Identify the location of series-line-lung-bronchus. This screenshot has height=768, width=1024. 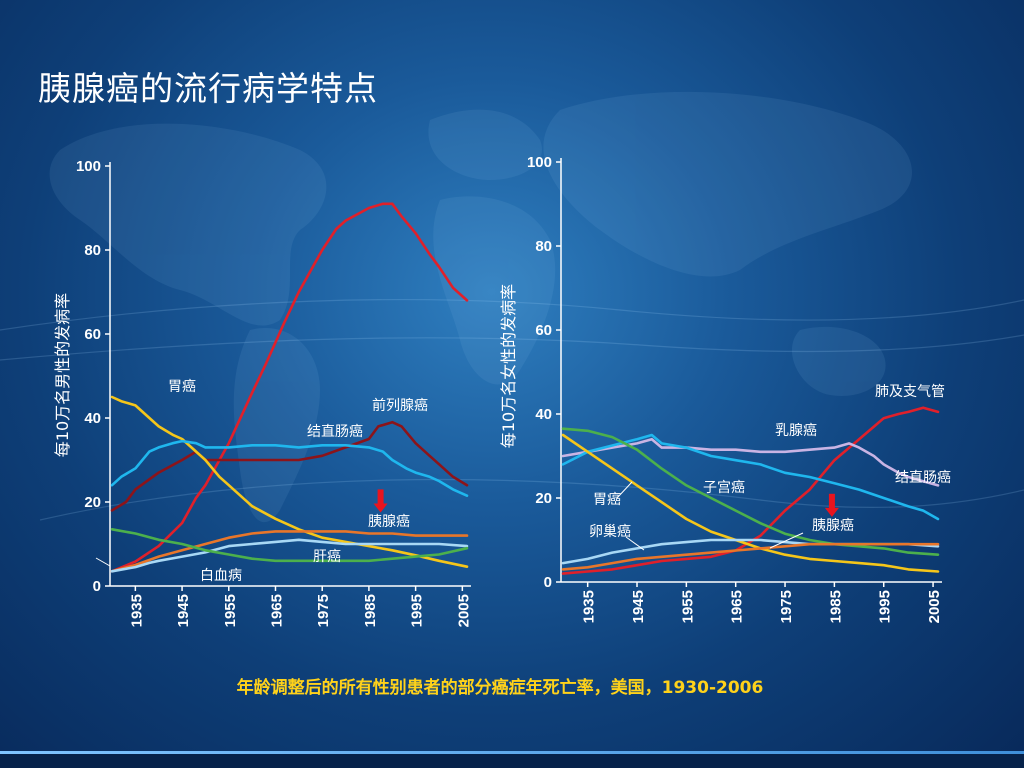
(750, 490).